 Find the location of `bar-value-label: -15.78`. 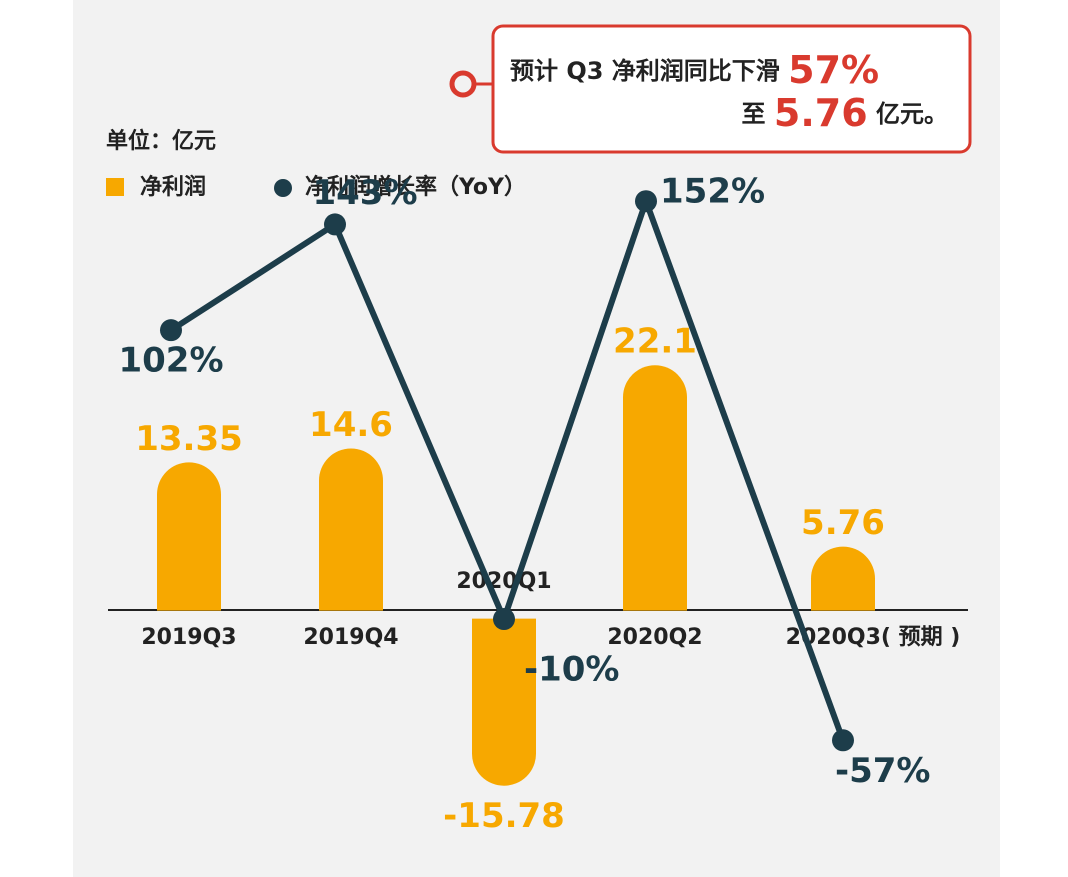

bar-value-label: -15.78 is located at coordinates (504, 816).